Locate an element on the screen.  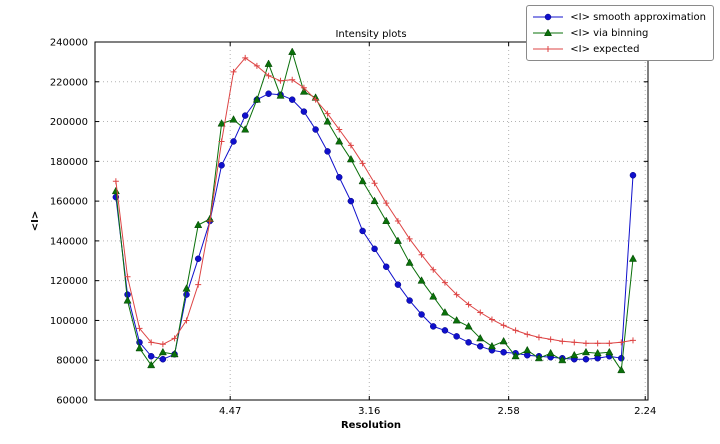
legend-item: <I> smooth approximation is located at coordinates (618, 17).